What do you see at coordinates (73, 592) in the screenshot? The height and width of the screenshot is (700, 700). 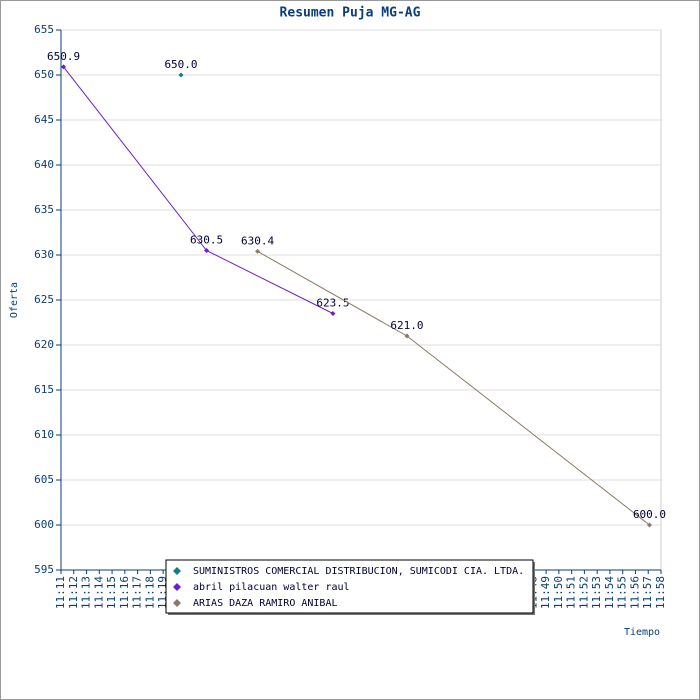 I see `x-tick-label: 11:12` at bounding box center [73, 592].